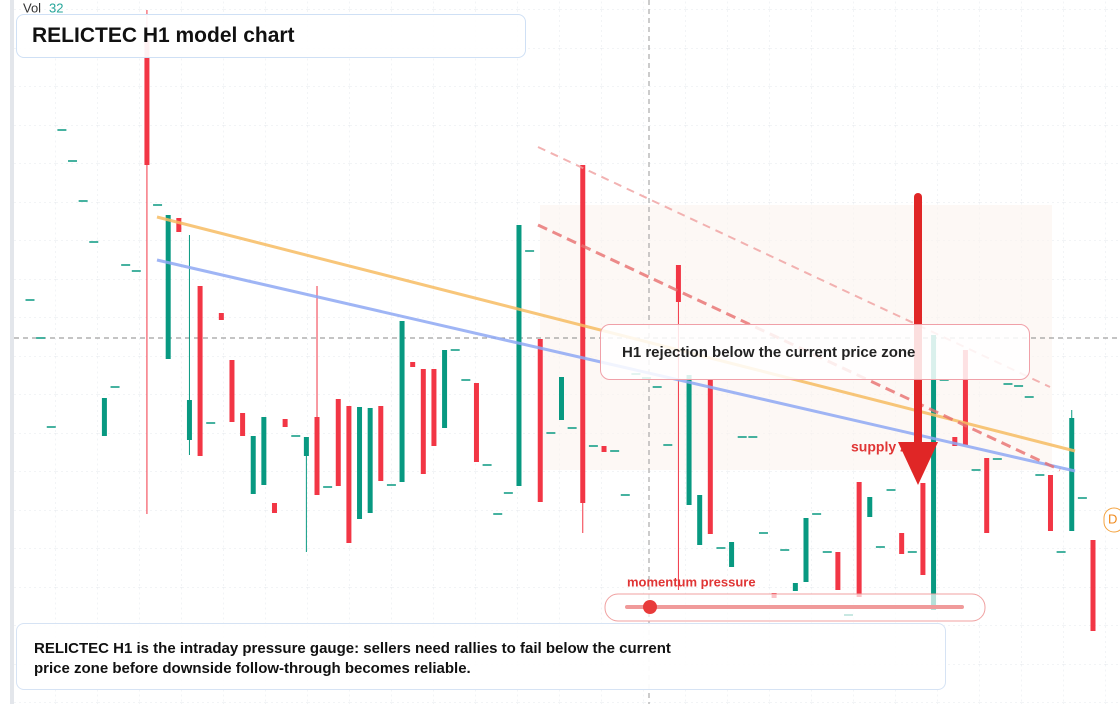 This screenshot has height=704, width=1120. I want to click on arrow-head, so click(918, 463).